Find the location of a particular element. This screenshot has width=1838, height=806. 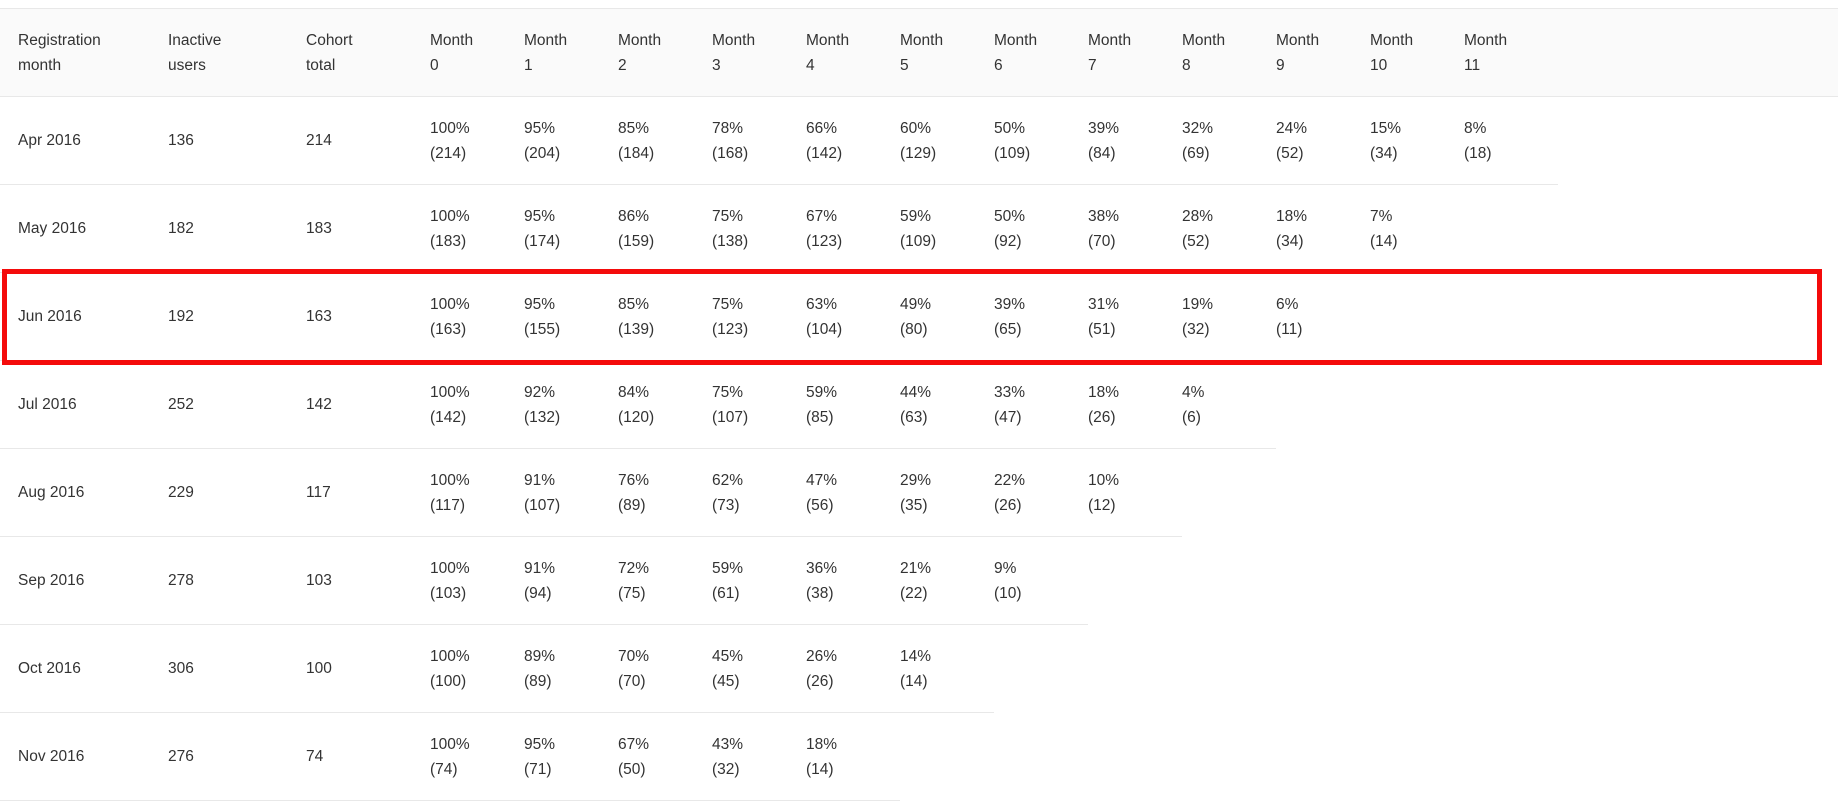

column-header-label: Month 11 is located at coordinates (1486, 52).